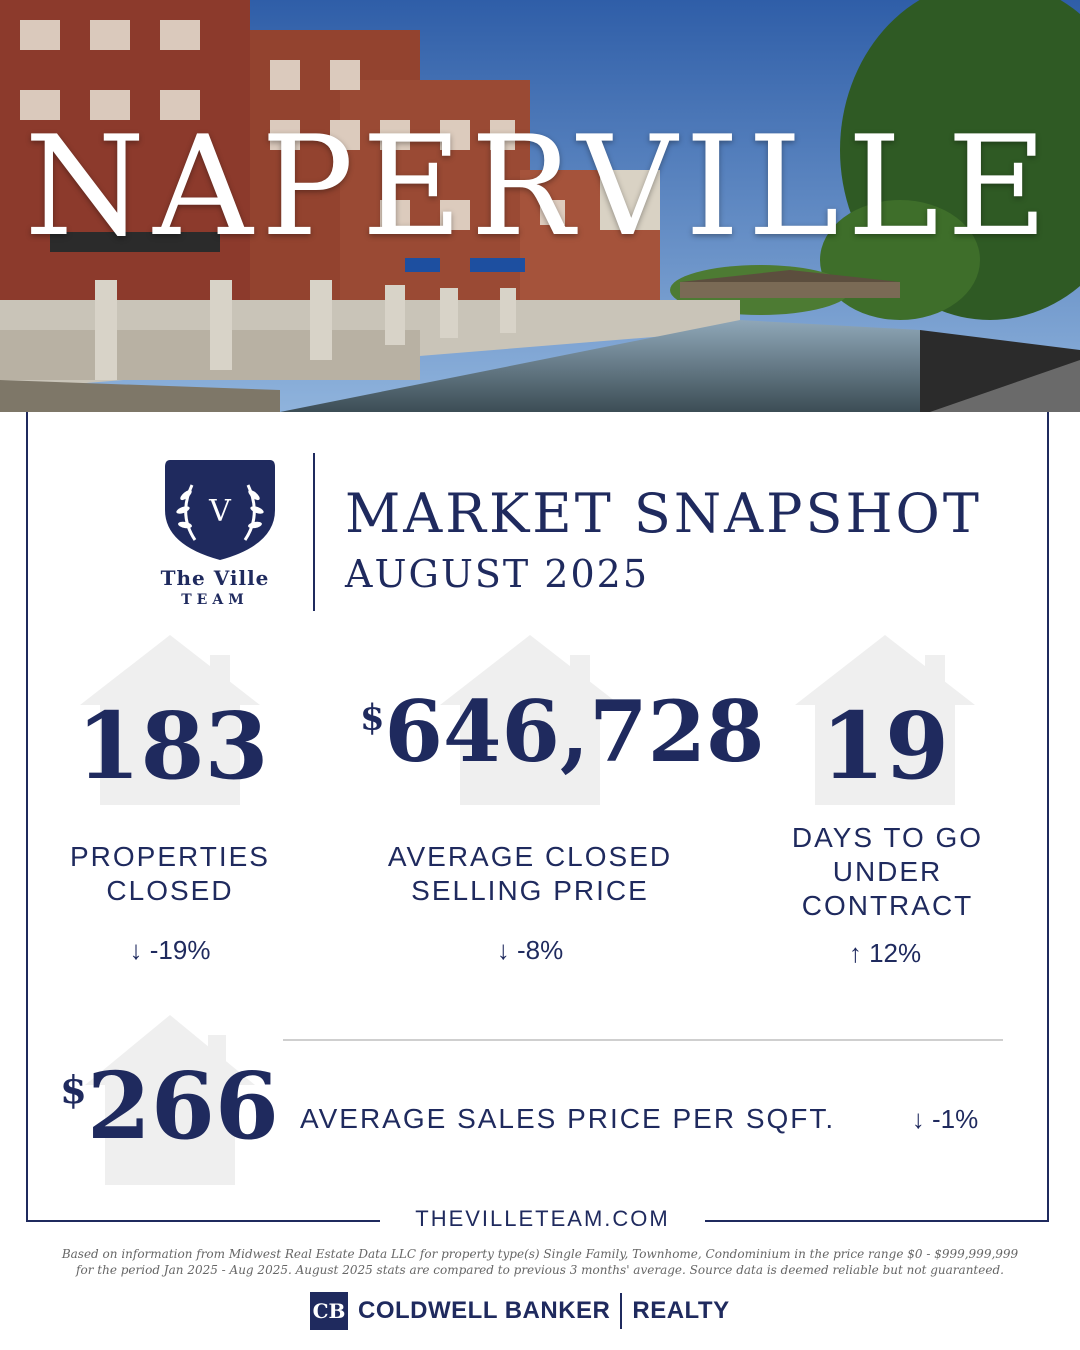 The image size is (1080, 1350). What do you see at coordinates (540, 186) in the screenshot?
I see `city-title: NAPERVILLE` at bounding box center [540, 186].